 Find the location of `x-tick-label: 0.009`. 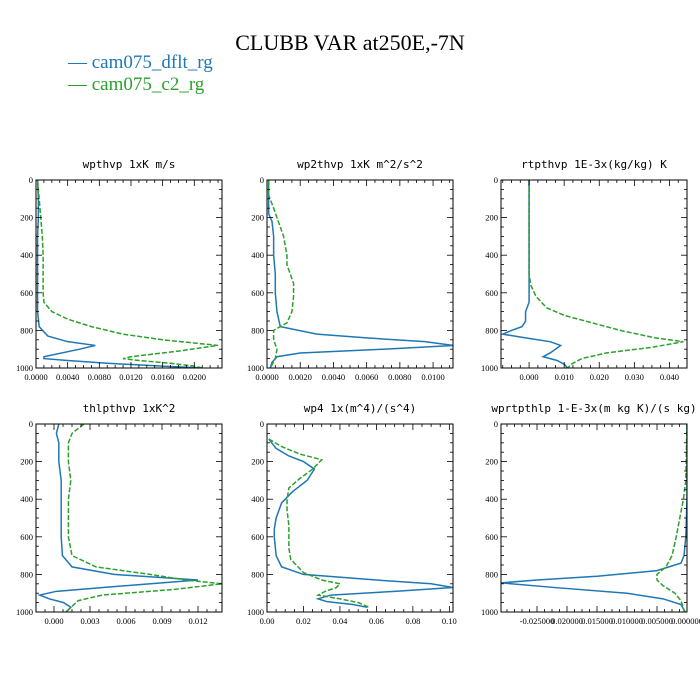

x-tick-label: 0.009 is located at coordinates (161, 621).